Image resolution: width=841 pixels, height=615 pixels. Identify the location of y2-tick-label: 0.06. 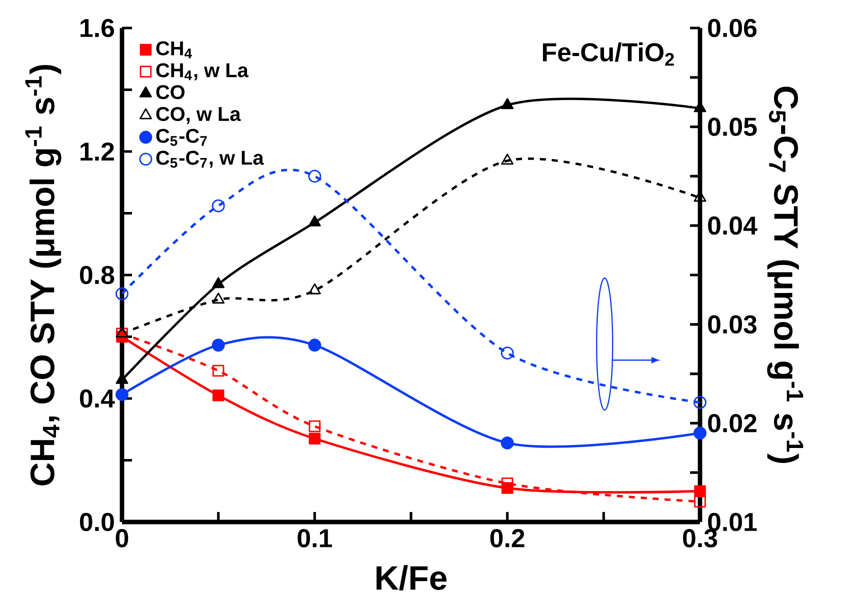
(732, 28).